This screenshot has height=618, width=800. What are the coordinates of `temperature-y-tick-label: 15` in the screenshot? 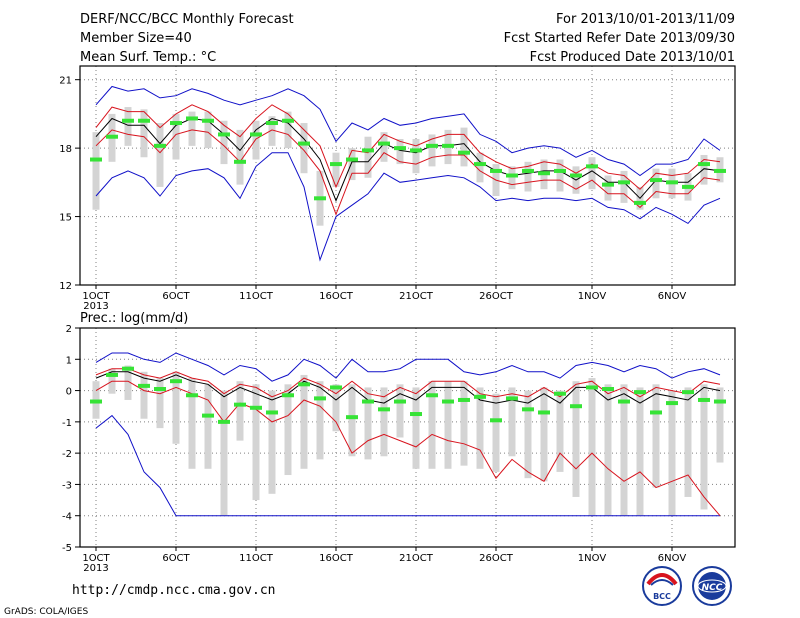 It's located at (65, 218).